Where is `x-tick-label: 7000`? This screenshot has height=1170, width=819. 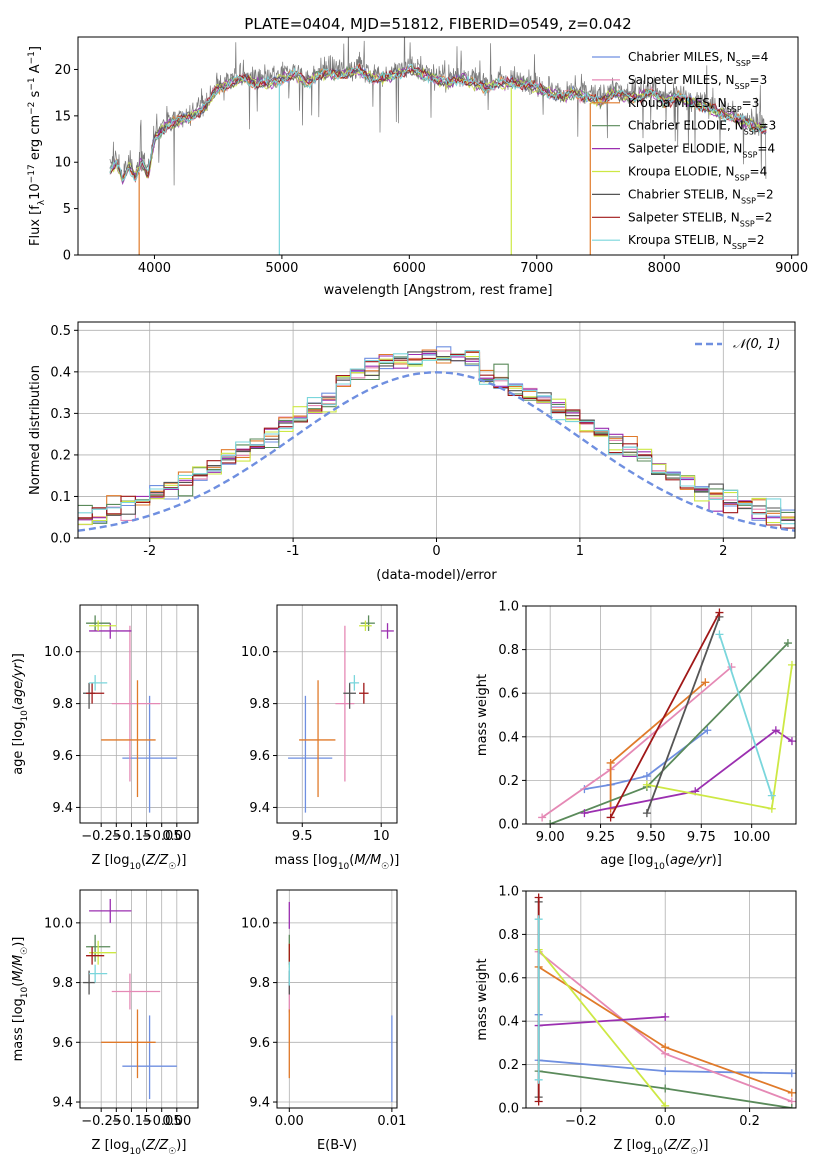 x-tick-label: 7000 is located at coordinates (536, 268).